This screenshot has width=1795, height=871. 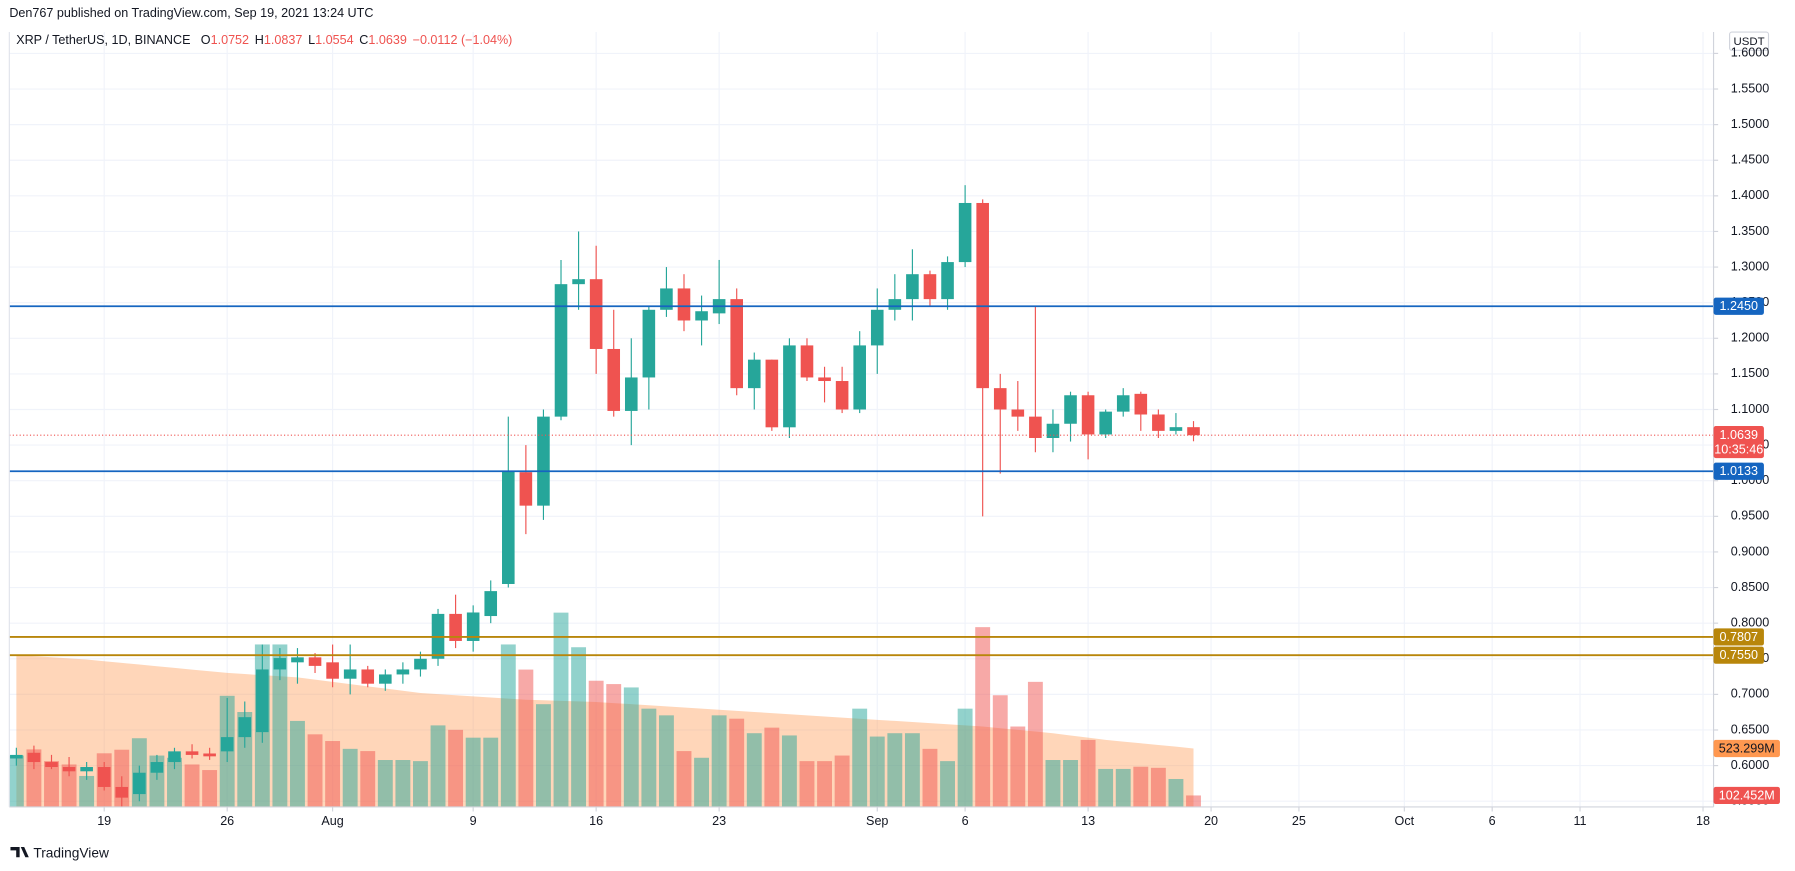 What do you see at coordinates (1750, 124) in the screenshot?
I see `y-tick-label: 1.5000` at bounding box center [1750, 124].